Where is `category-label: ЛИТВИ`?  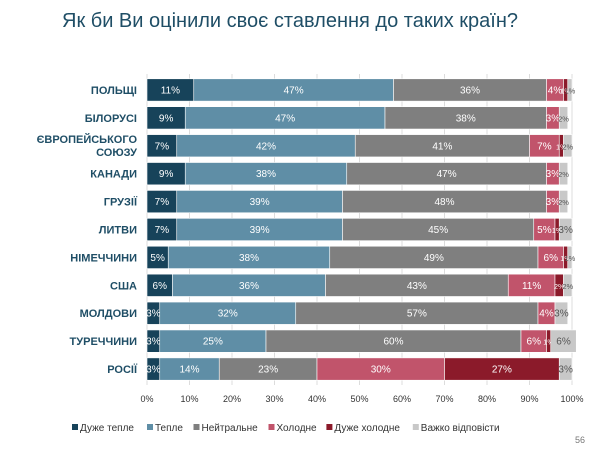
category-label: ЛИТВИ is located at coordinates (118, 231).